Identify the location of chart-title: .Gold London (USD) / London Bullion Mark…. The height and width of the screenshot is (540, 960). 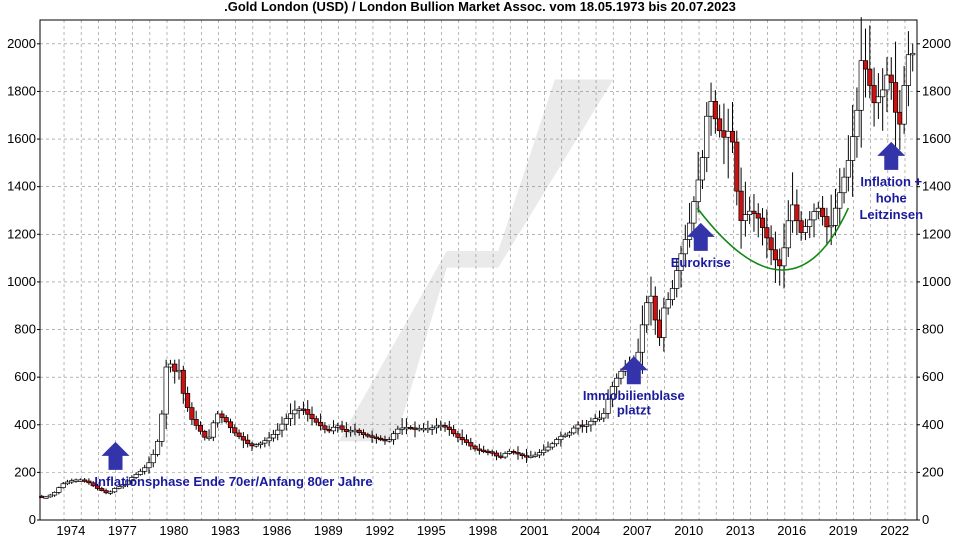
(480, 7).